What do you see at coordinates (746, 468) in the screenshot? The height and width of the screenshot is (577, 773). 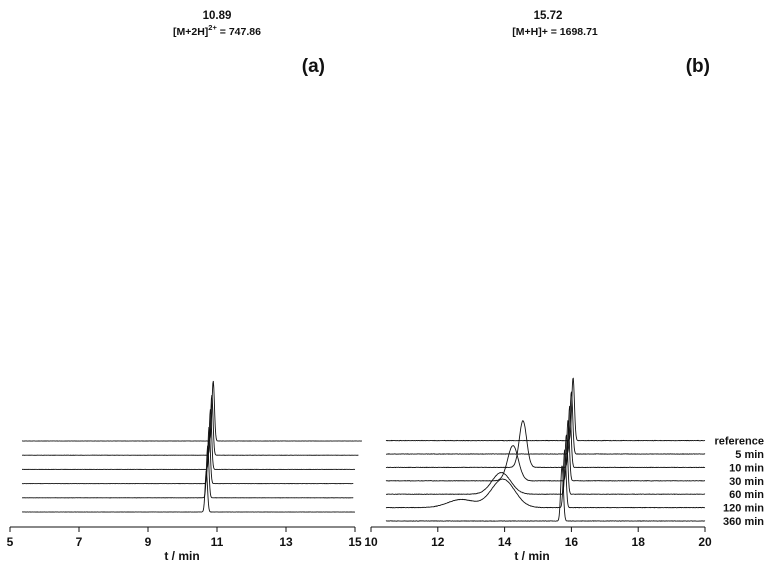 I see `panel-b-trace-label: 10 min` at bounding box center [746, 468].